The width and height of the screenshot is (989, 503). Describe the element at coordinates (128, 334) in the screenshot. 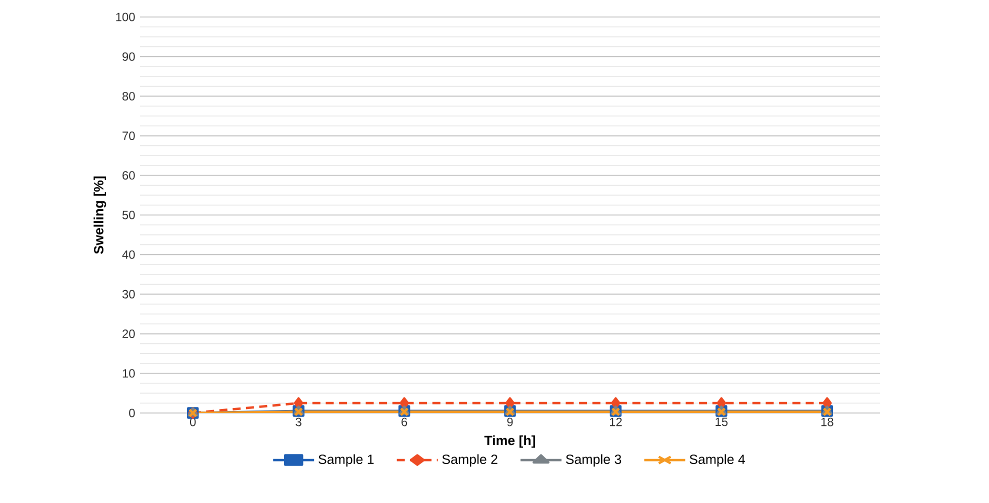

I see `y-tick-label: 20` at that location.